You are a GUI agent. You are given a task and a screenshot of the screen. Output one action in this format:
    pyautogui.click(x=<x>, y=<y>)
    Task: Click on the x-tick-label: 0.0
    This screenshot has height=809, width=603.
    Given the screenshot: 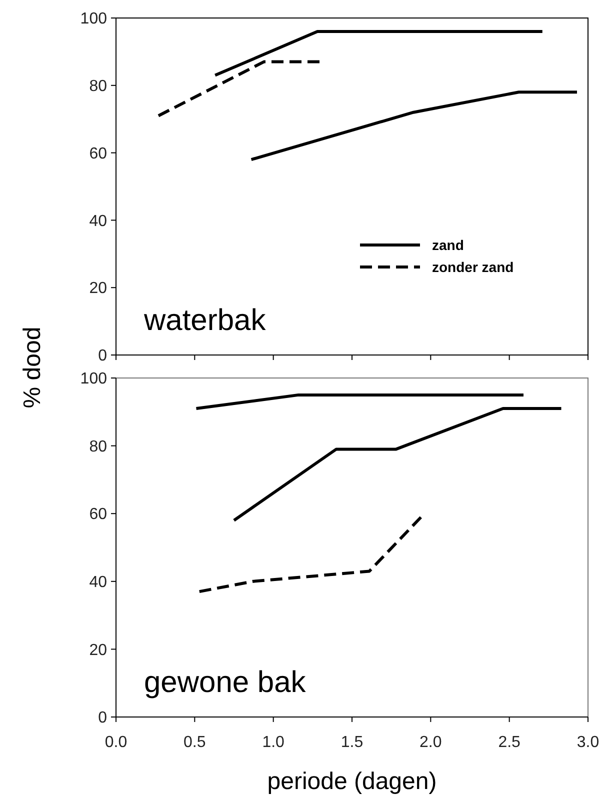 What is the action you would take?
    pyautogui.click(x=116, y=742)
    